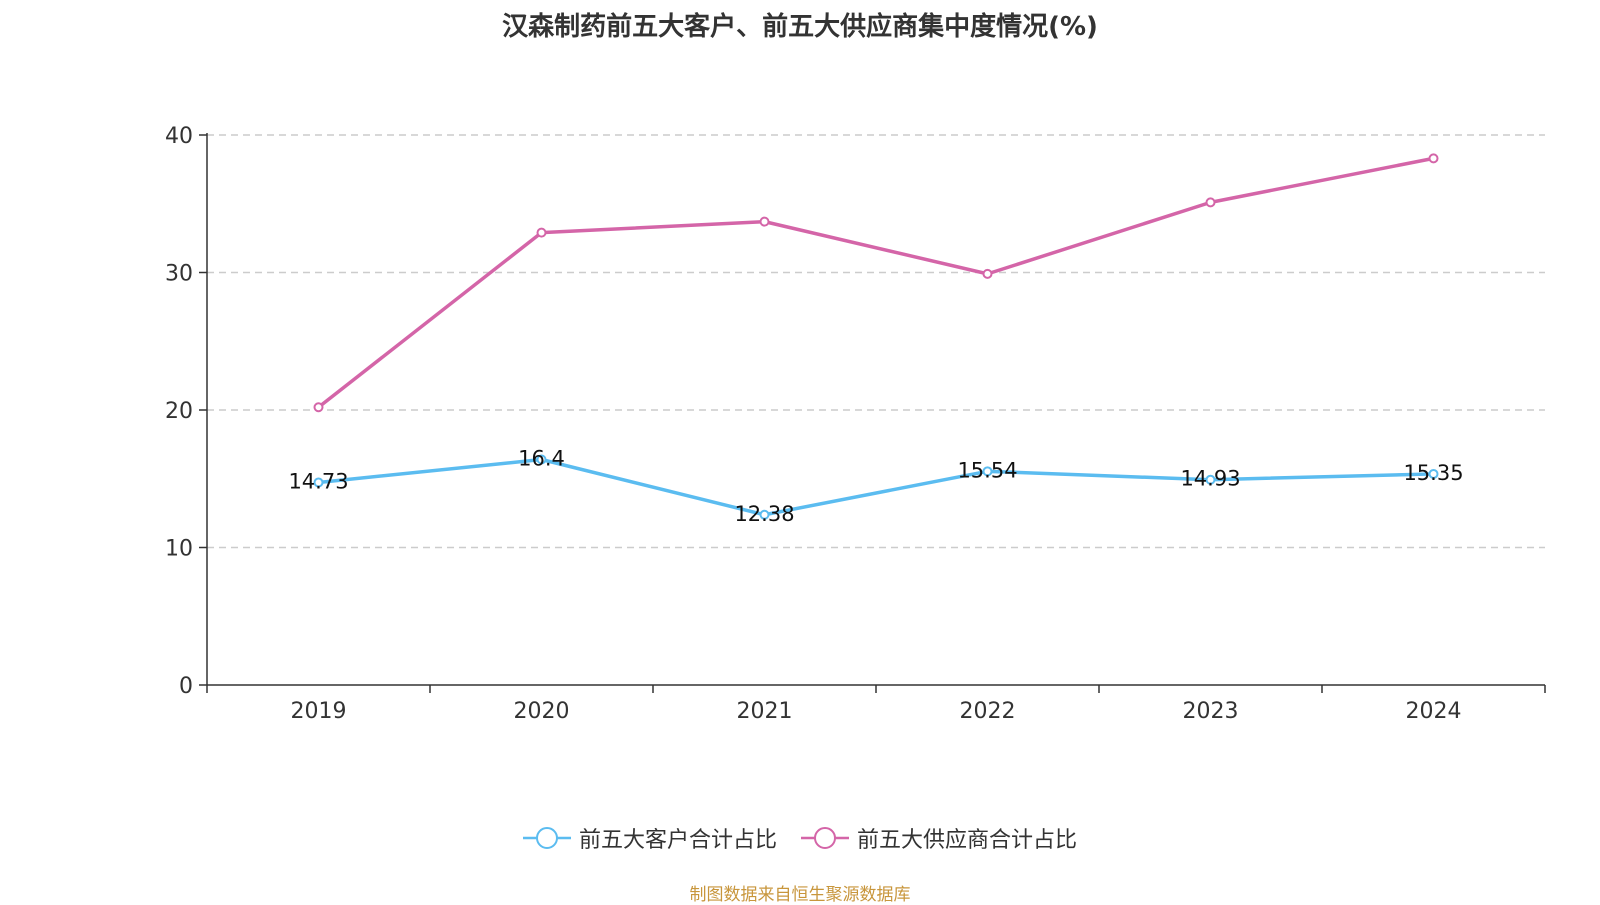 The height and width of the screenshot is (905, 1600). I want to click on data-label: 12.38, so click(764, 514).